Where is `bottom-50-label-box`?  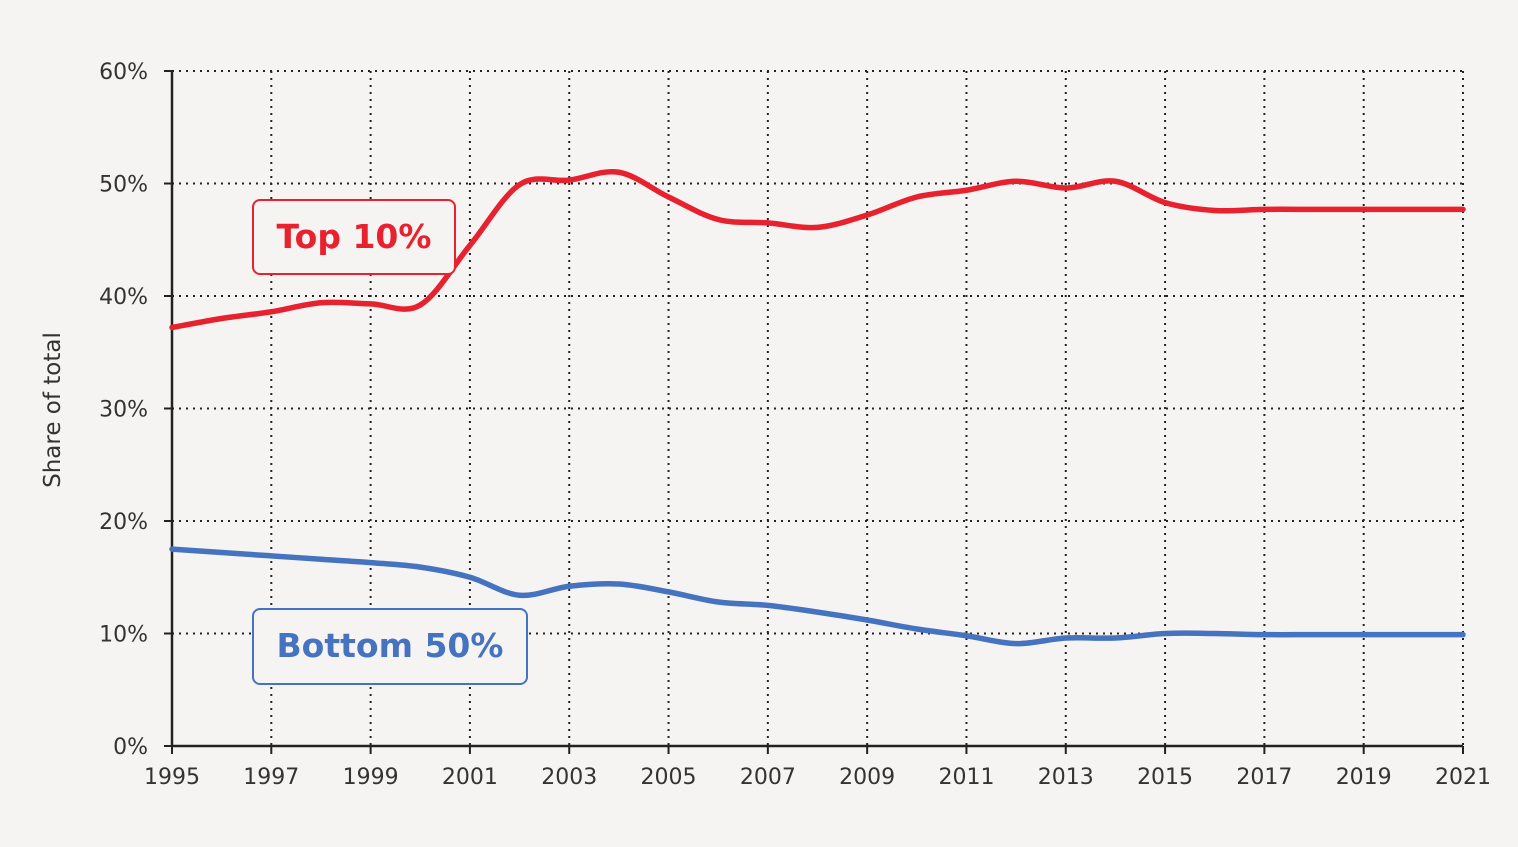 bottom-50-label-box is located at coordinates (390, 646).